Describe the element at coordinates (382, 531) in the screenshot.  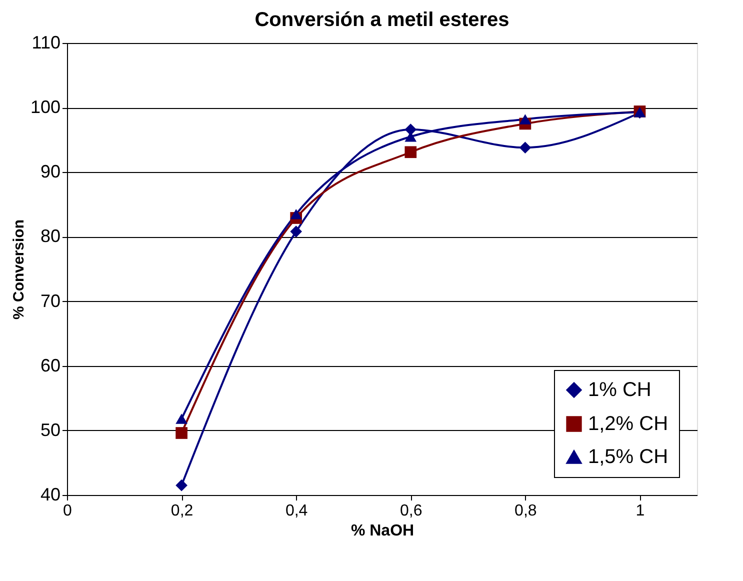
I see `x-axis-title: % NaOH` at that location.